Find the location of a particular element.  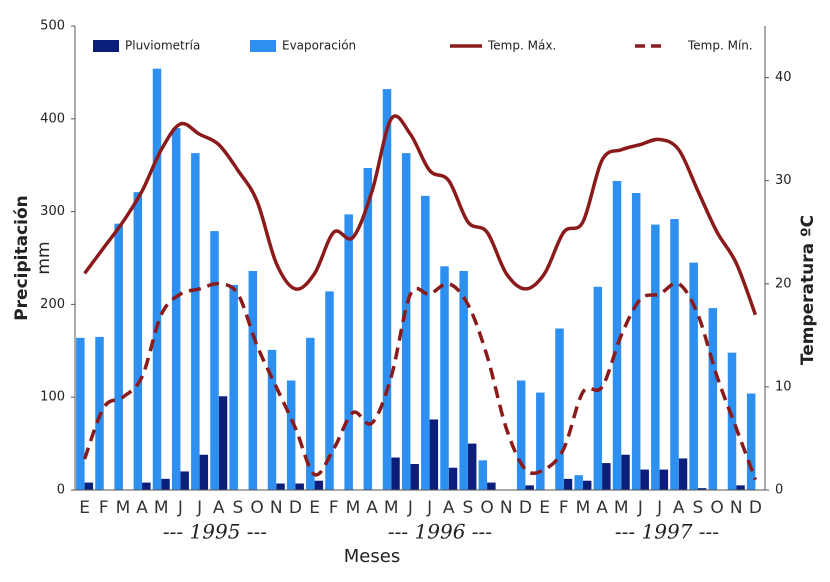

y2-axis-label: Temperatura ºC is located at coordinates (808, 290).